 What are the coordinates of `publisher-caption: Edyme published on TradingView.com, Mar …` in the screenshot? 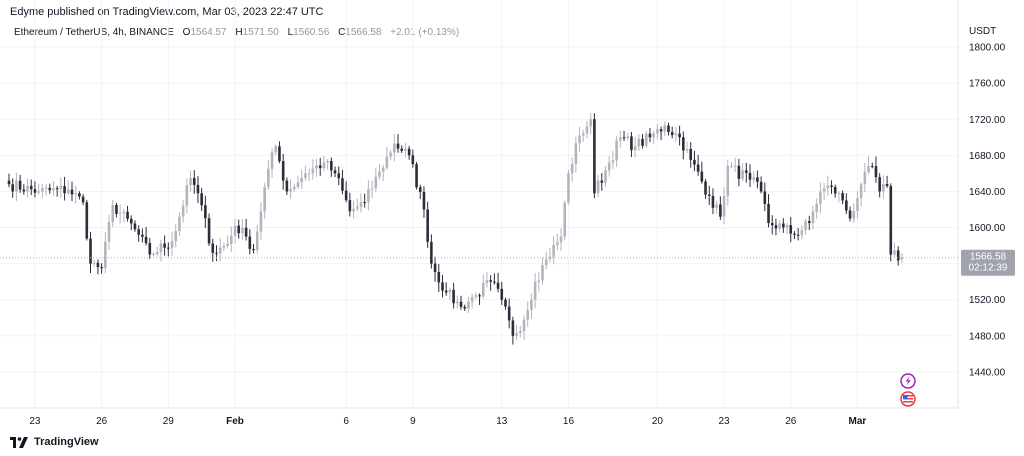 It's located at (167, 12).